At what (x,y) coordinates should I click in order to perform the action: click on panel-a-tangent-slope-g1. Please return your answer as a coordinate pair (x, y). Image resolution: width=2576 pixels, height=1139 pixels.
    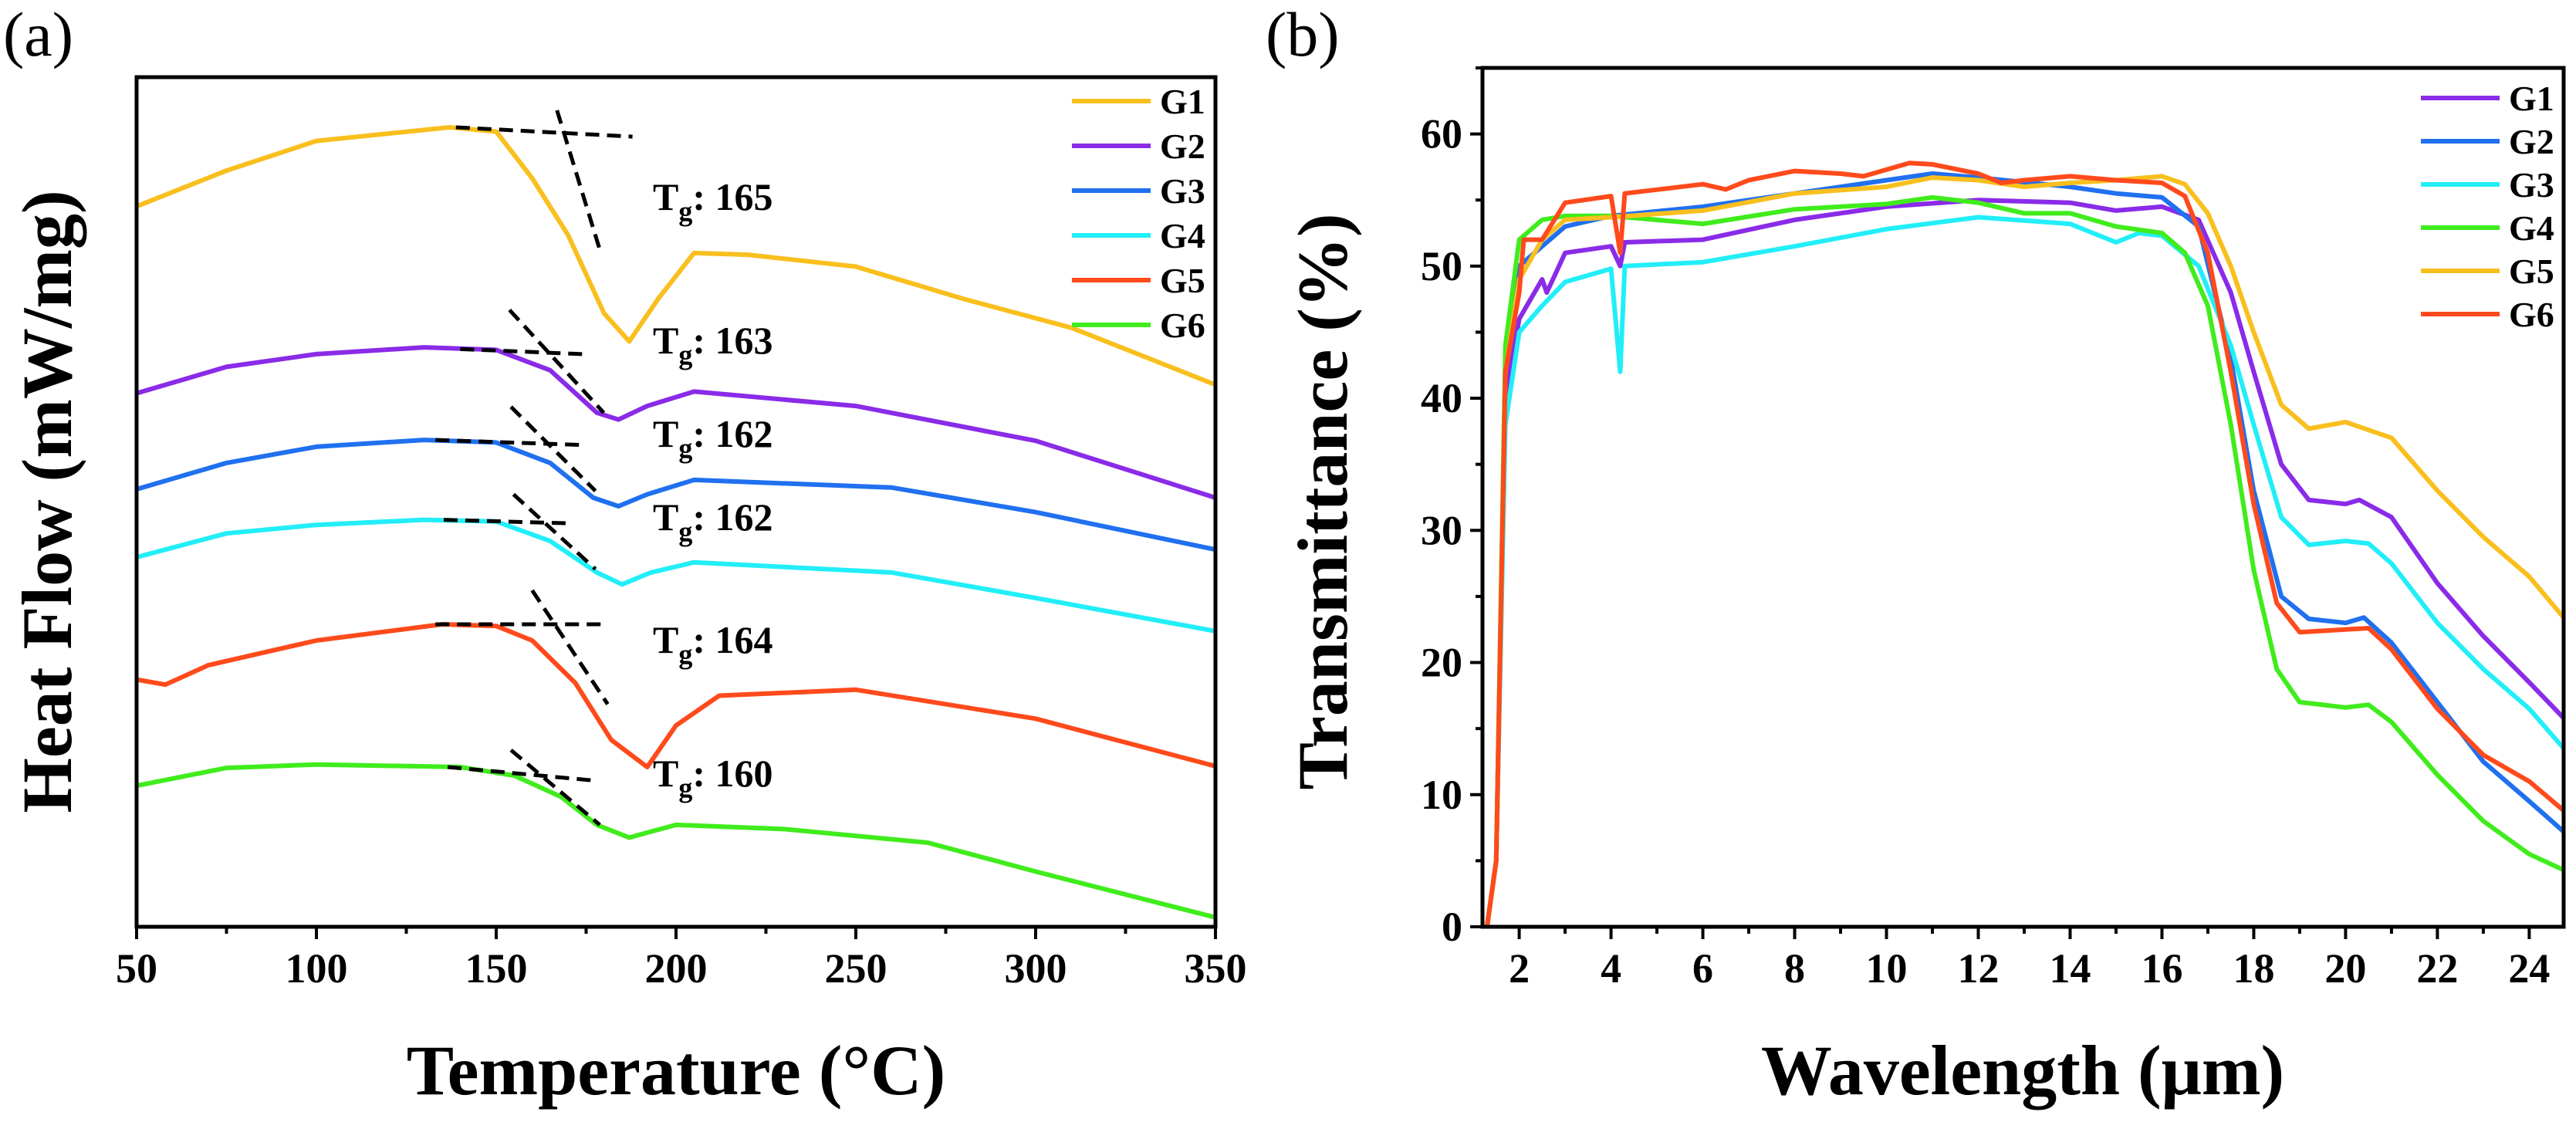
    Looking at the image, I should click on (578, 180).